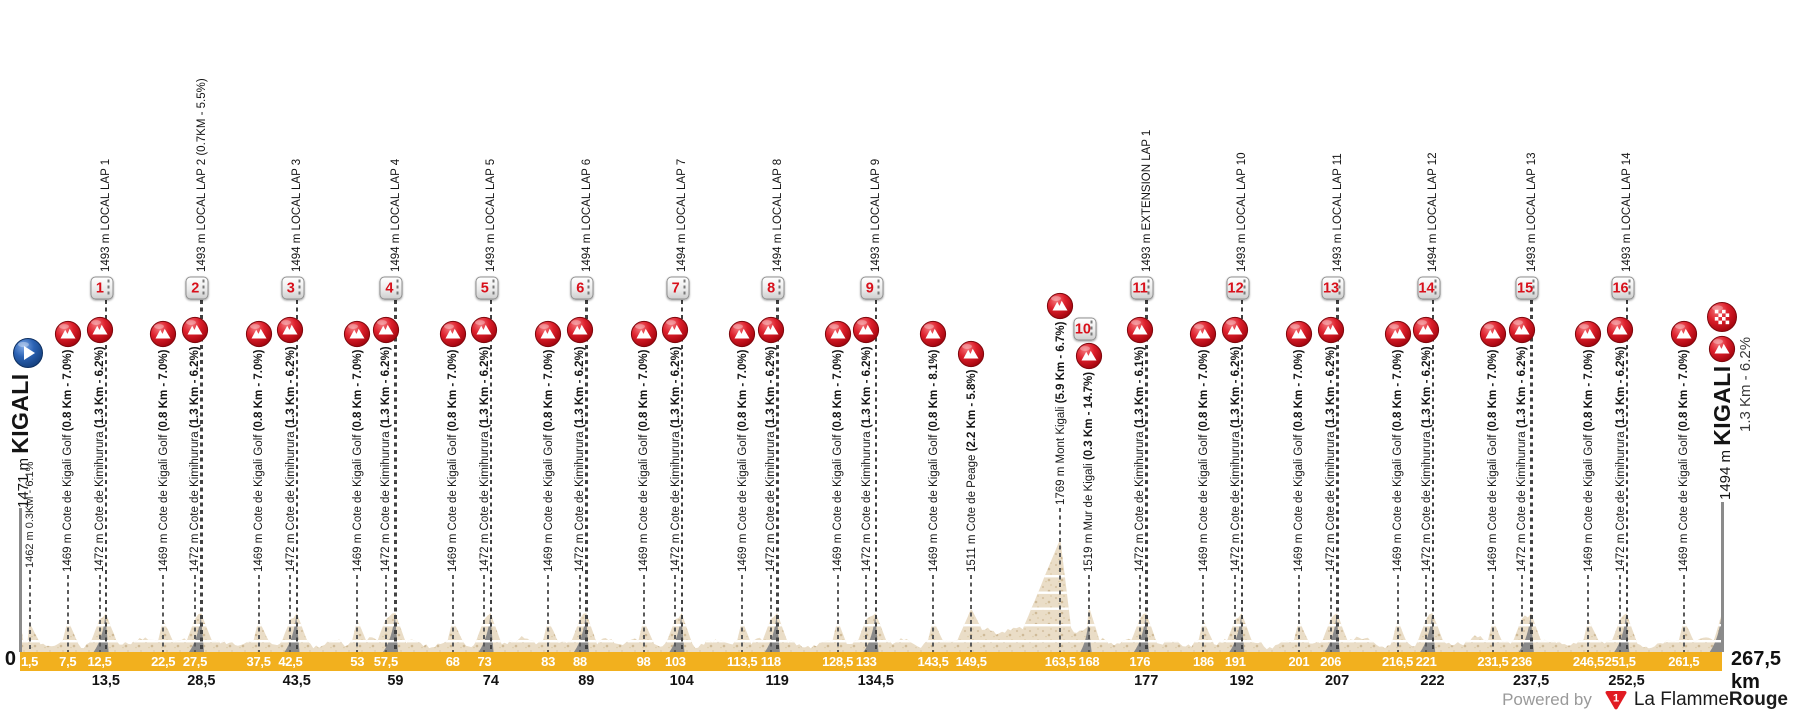  Describe the element at coordinates (773, 288) in the screenshot. I see `lap-marker-8: 8` at that location.